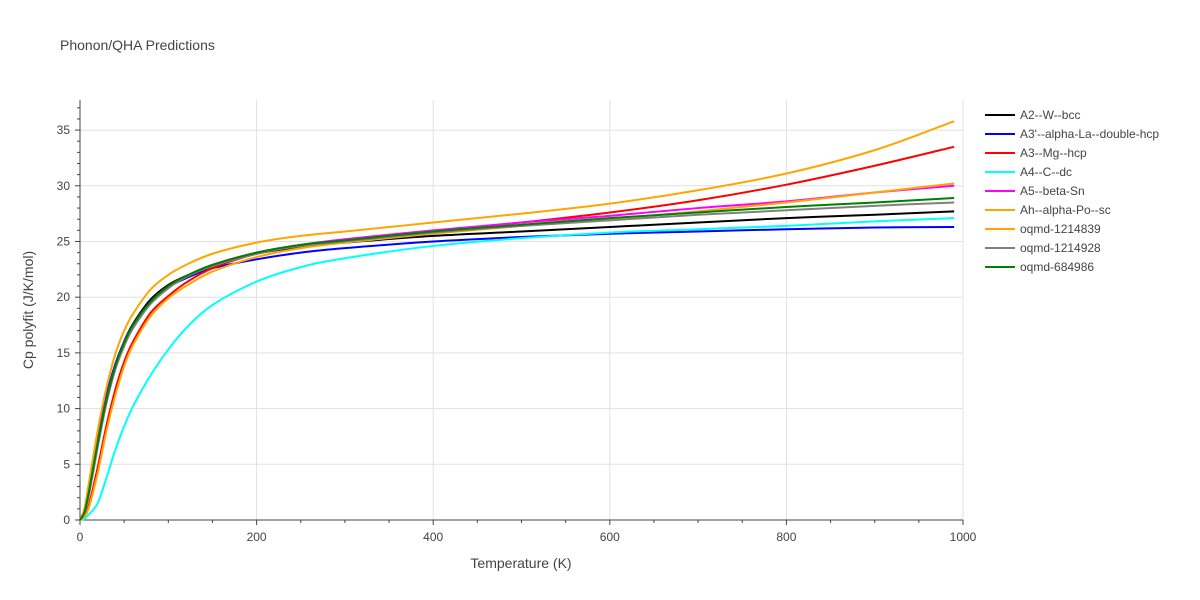  Describe the element at coordinates (28, 310) in the screenshot. I see `y-axis-title: Cp polyfit (J/K/mol)` at that location.